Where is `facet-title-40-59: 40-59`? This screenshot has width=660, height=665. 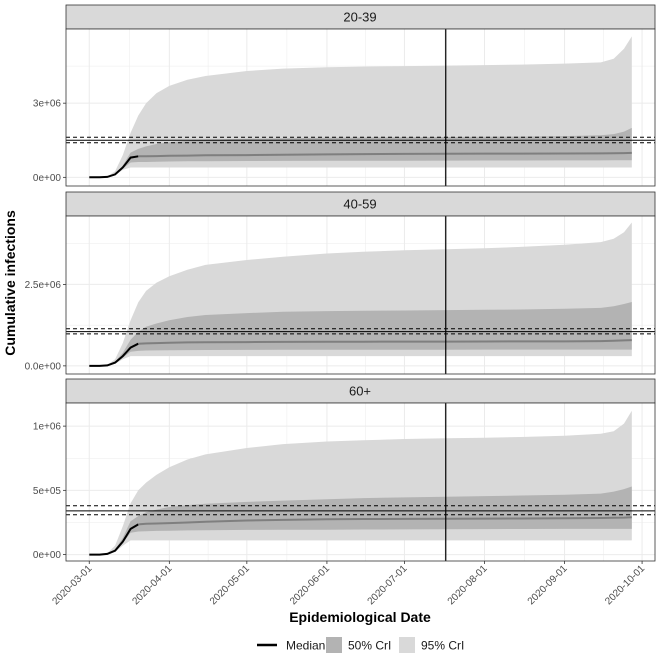 facet-title-40-59: 40-59 is located at coordinates (359, 204).